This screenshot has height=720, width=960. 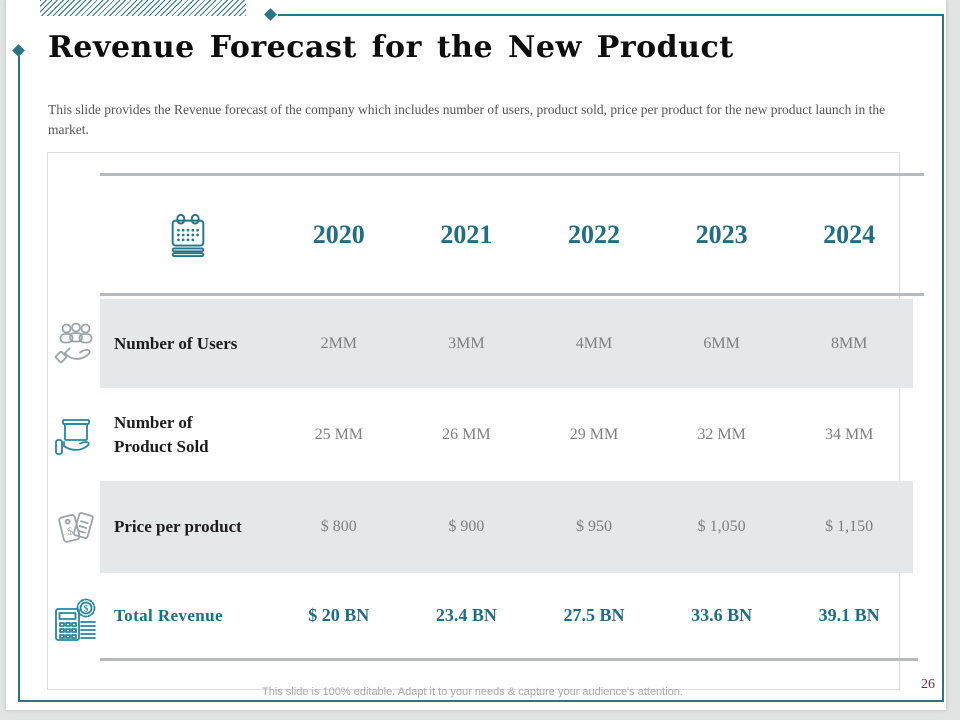 What do you see at coordinates (338, 234) in the screenshot?
I see `year-header-2020: 2020` at bounding box center [338, 234].